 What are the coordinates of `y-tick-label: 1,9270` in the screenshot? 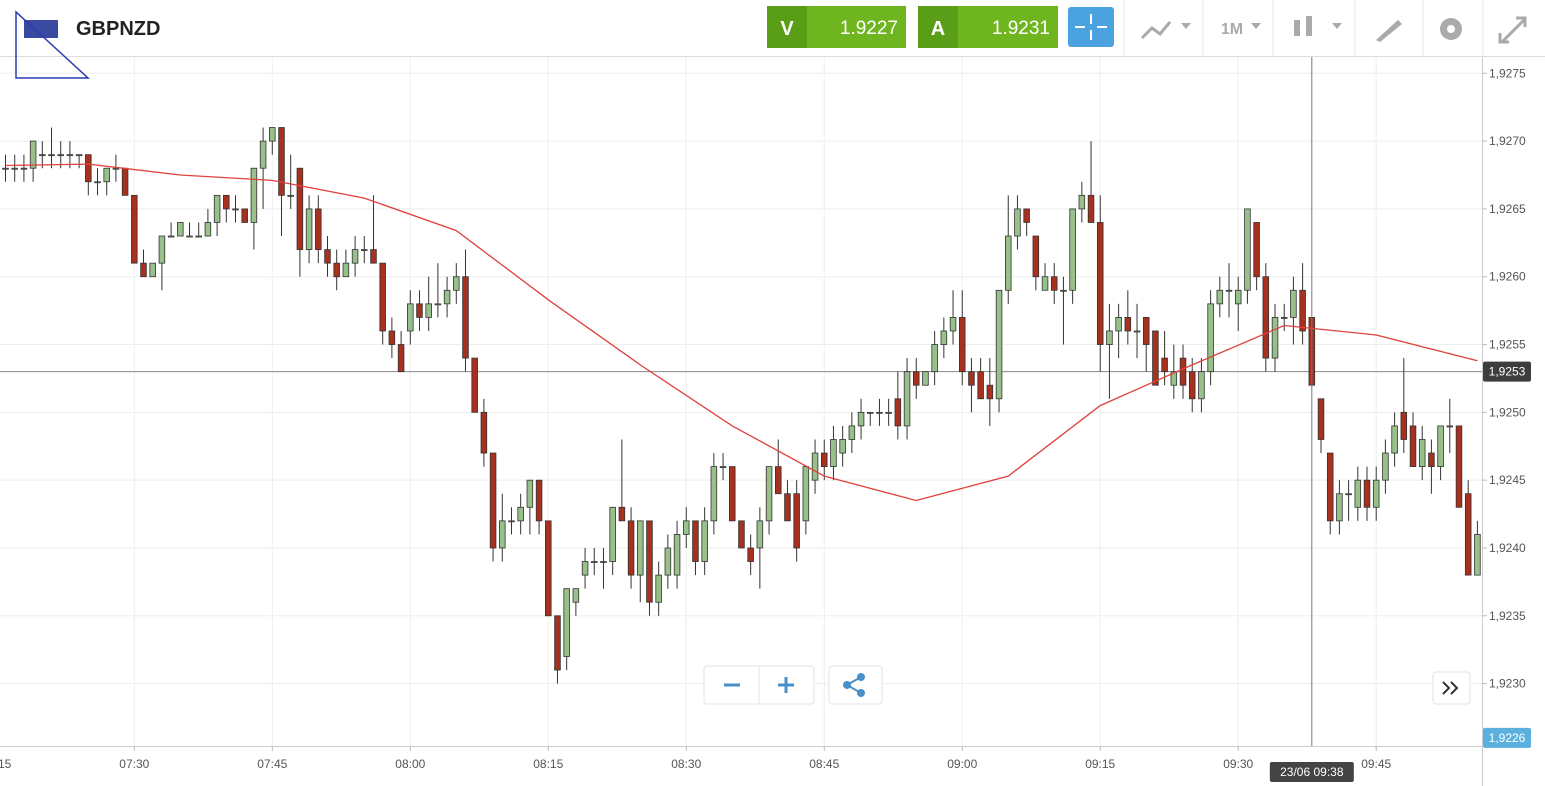 It's located at (1507, 141).